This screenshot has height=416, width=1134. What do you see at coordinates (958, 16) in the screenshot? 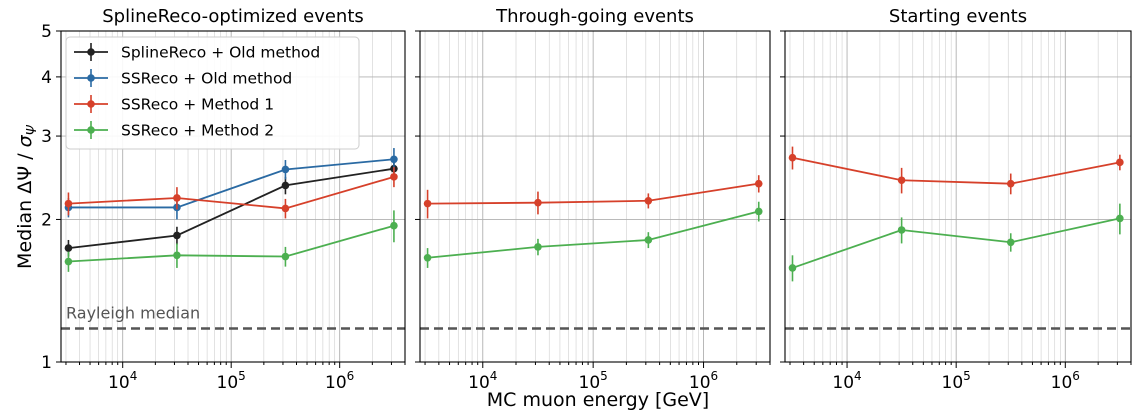
I see `panel-title: Starting events` at bounding box center [958, 16].